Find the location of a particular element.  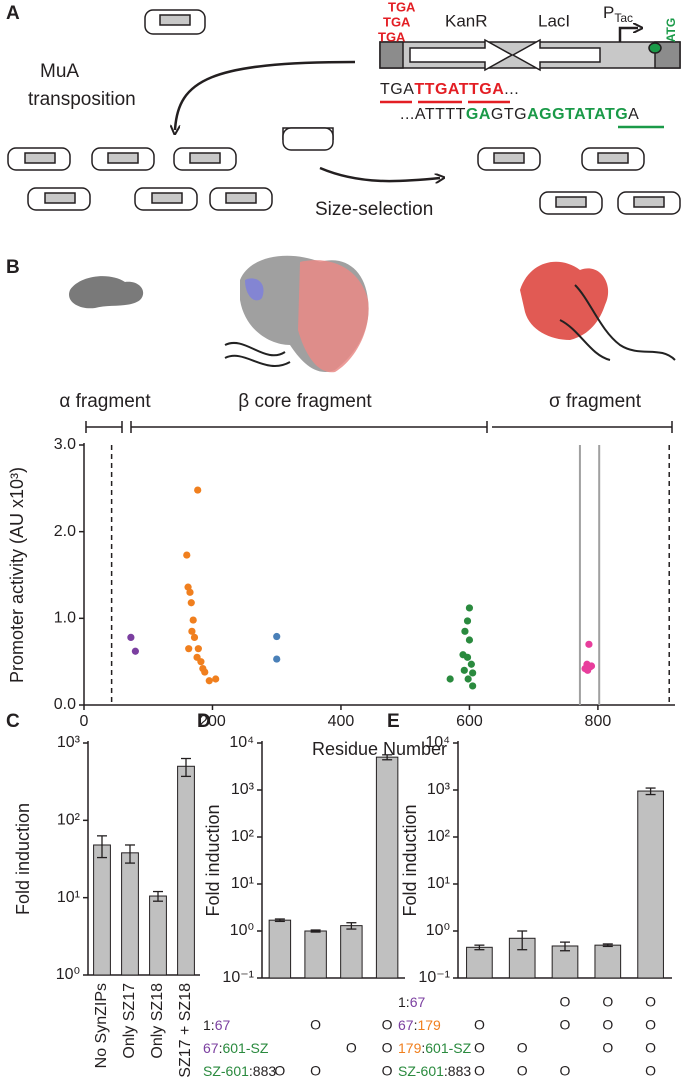

panel-label: A is located at coordinates (13, 13).